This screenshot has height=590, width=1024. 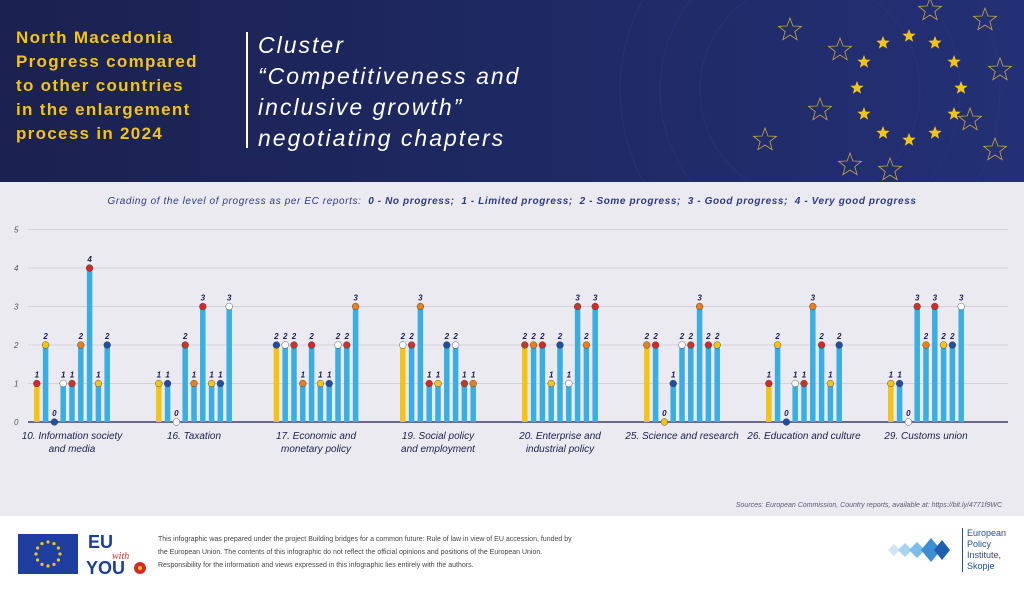 What do you see at coordinates (100, 542) in the screenshot?
I see `logo-eu-text: EU` at bounding box center [100, 542].